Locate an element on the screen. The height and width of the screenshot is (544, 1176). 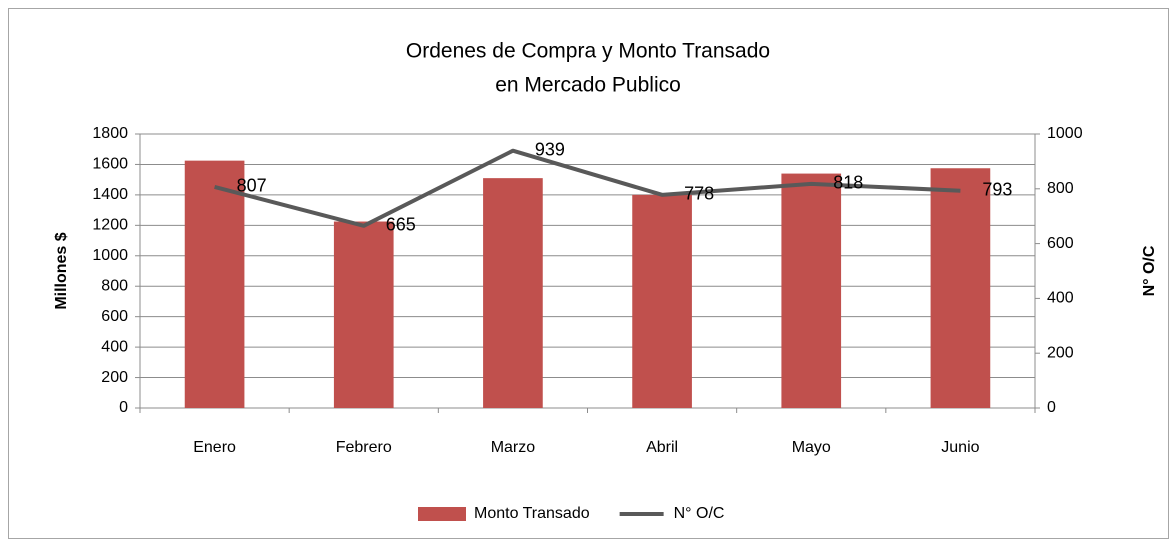
y2-tick-label: 0 is located at coordinates (1051, 407).